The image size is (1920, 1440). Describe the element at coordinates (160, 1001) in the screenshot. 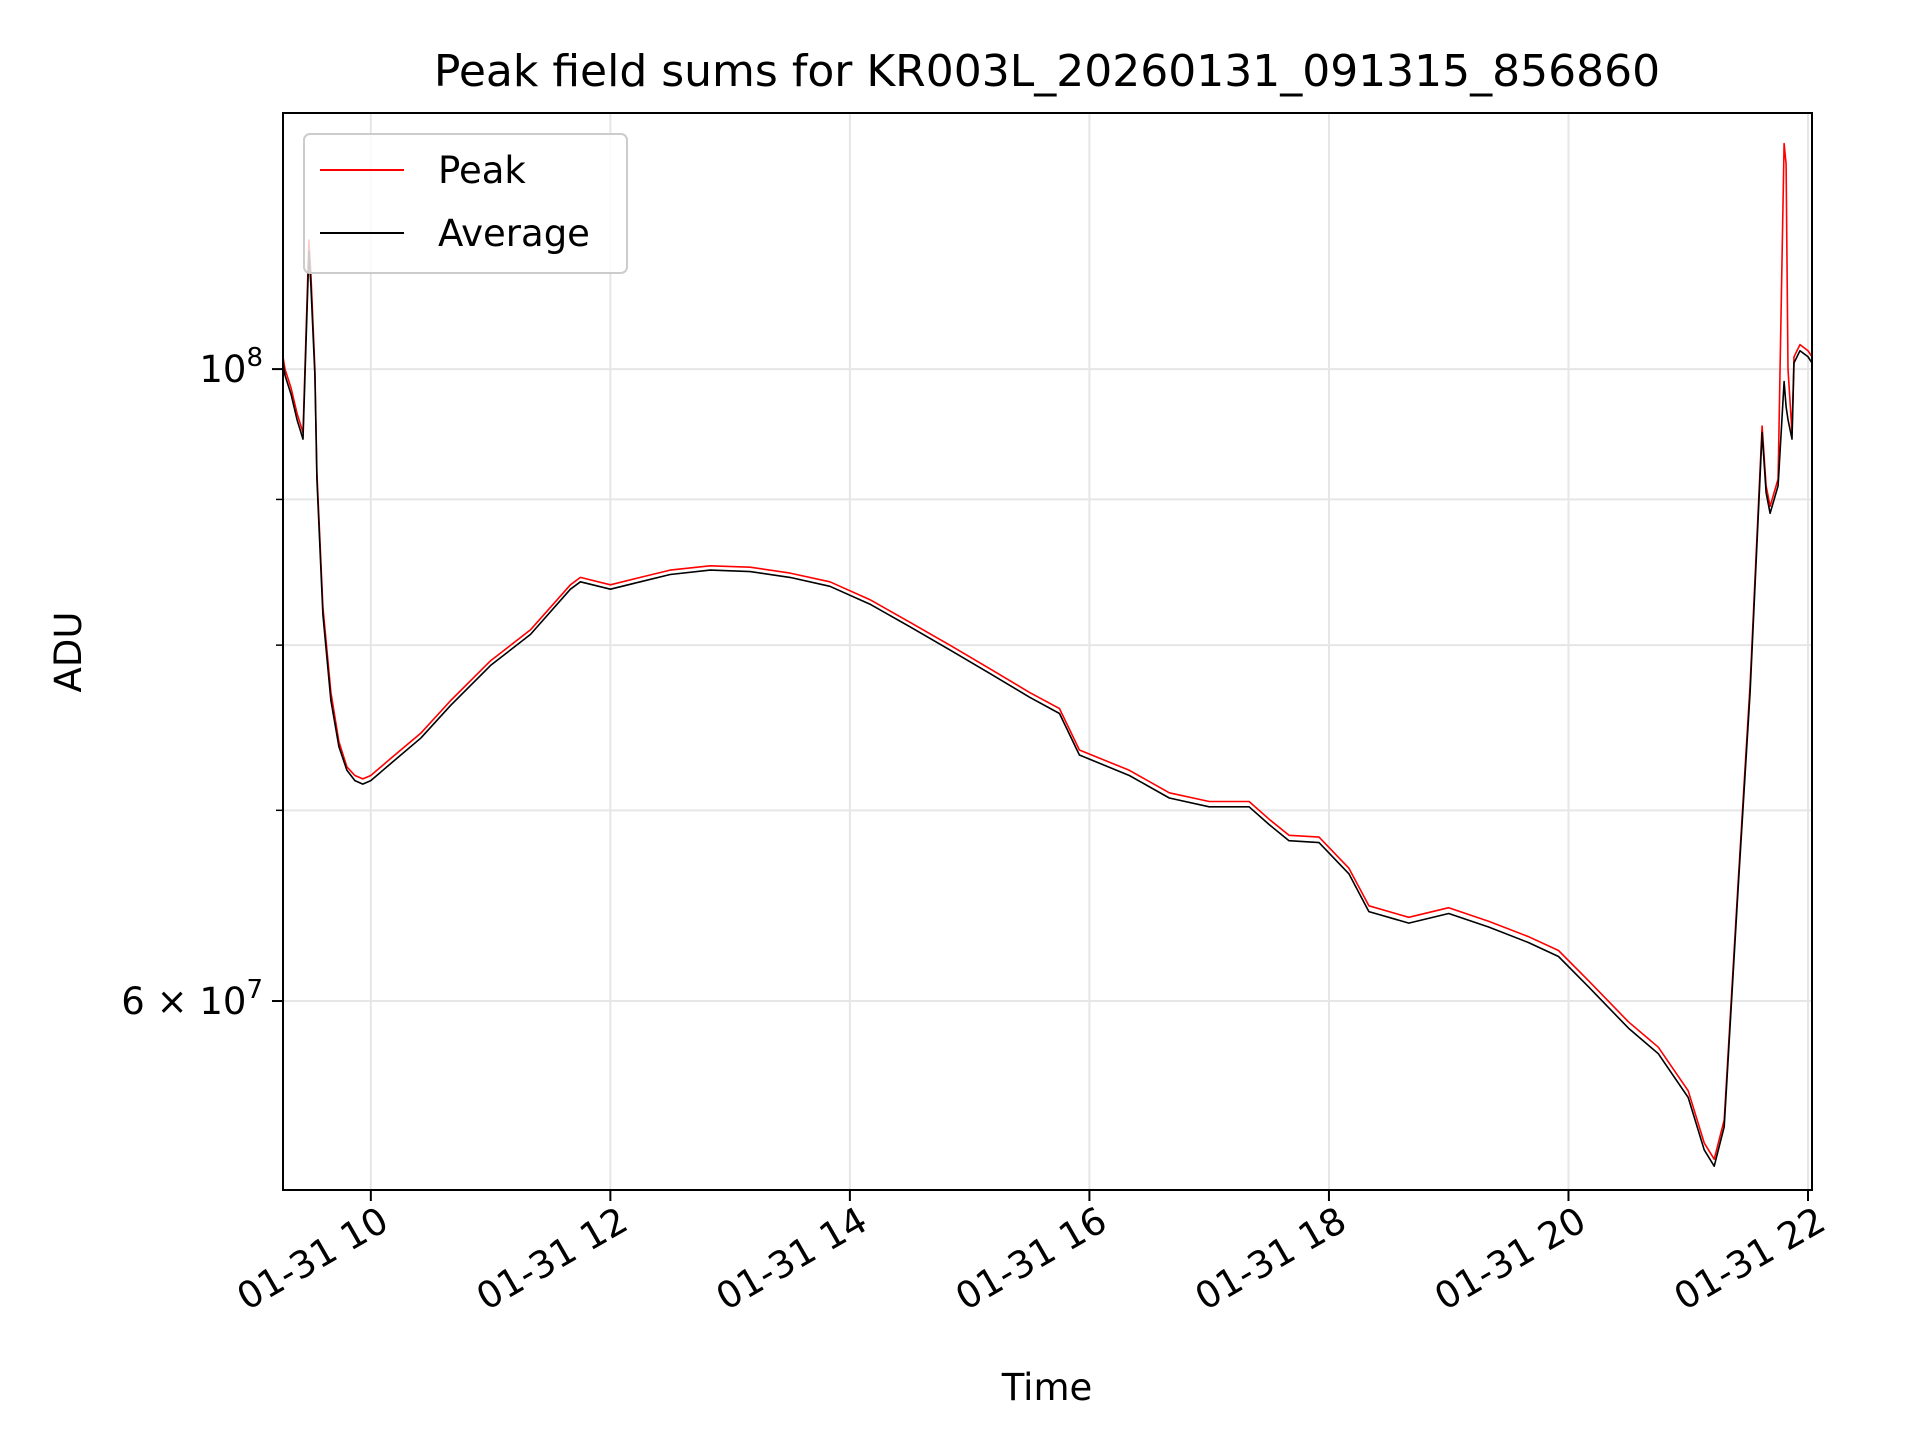

I see `y-tick-base: 6 ×` at that location.